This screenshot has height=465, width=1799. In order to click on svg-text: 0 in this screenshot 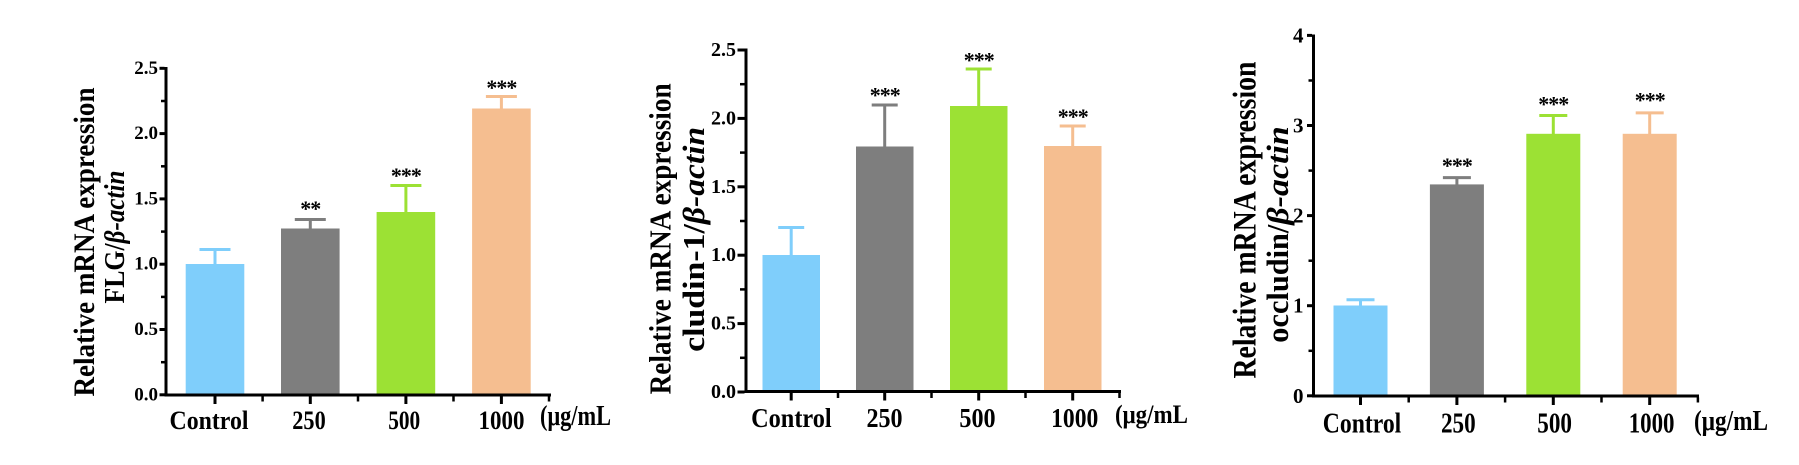, I will do `click(1298, 396)`.